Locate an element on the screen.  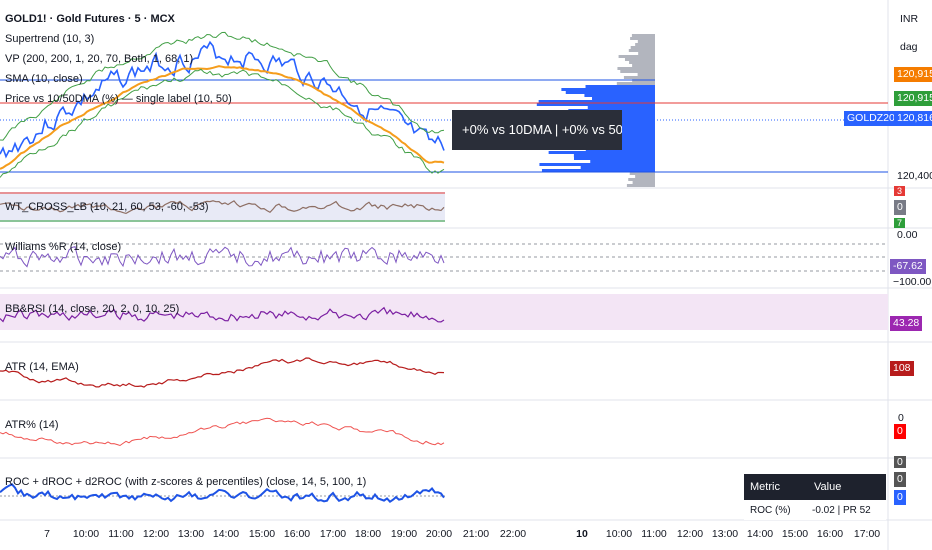
price-line is located at coordinates (222, 99).